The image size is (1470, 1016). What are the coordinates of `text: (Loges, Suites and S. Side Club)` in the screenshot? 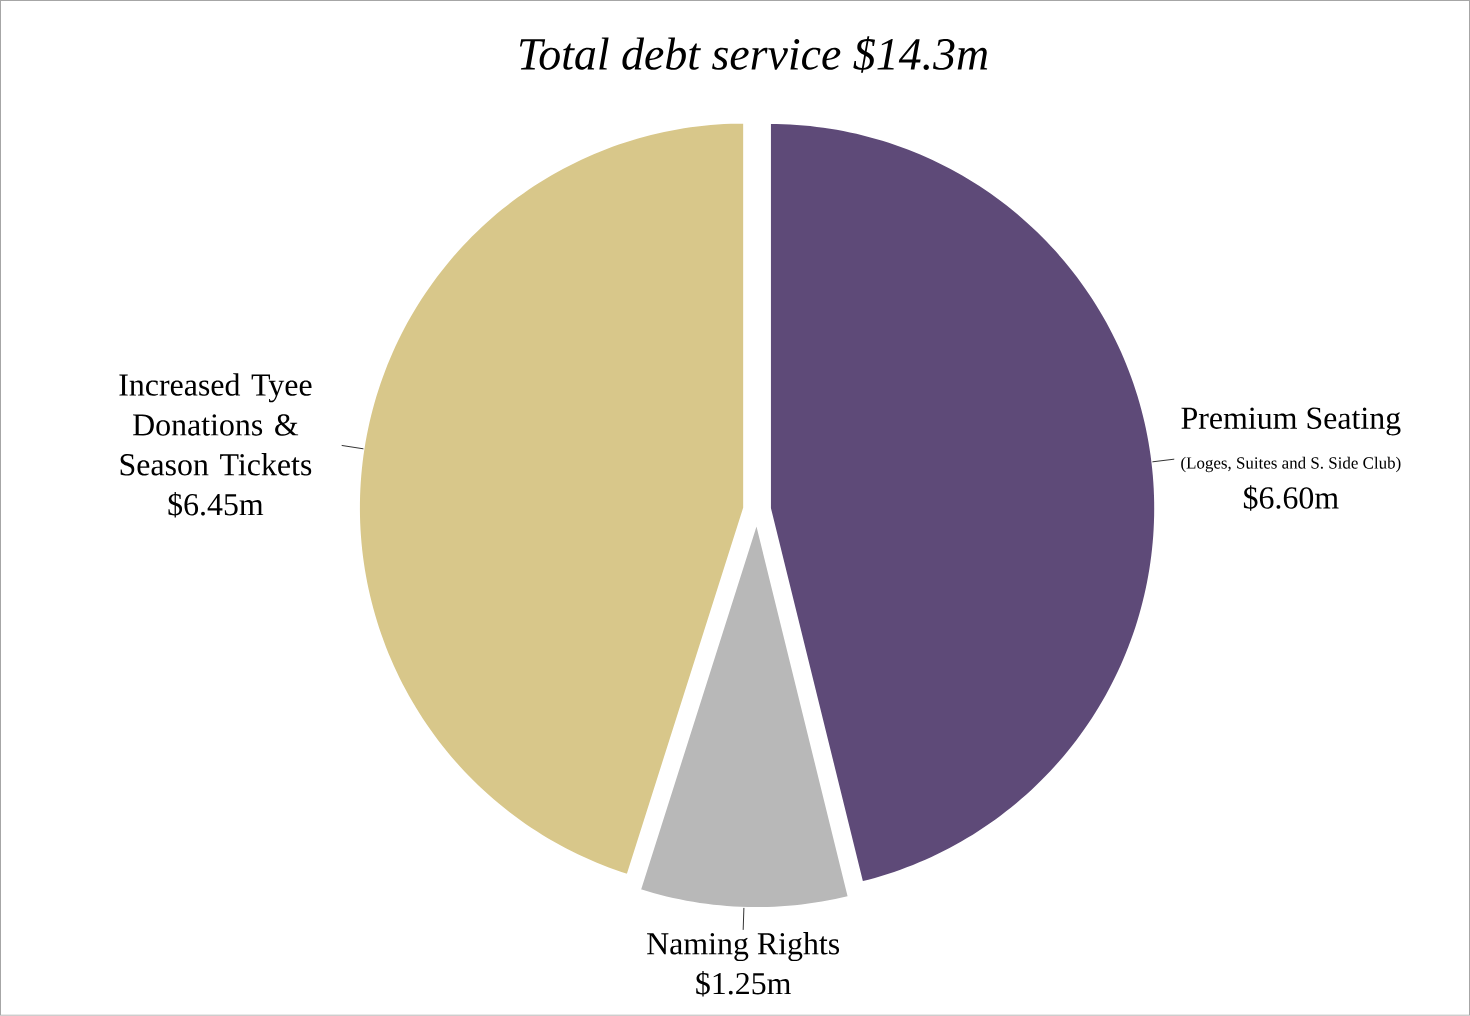 It's located at (1291, 464).